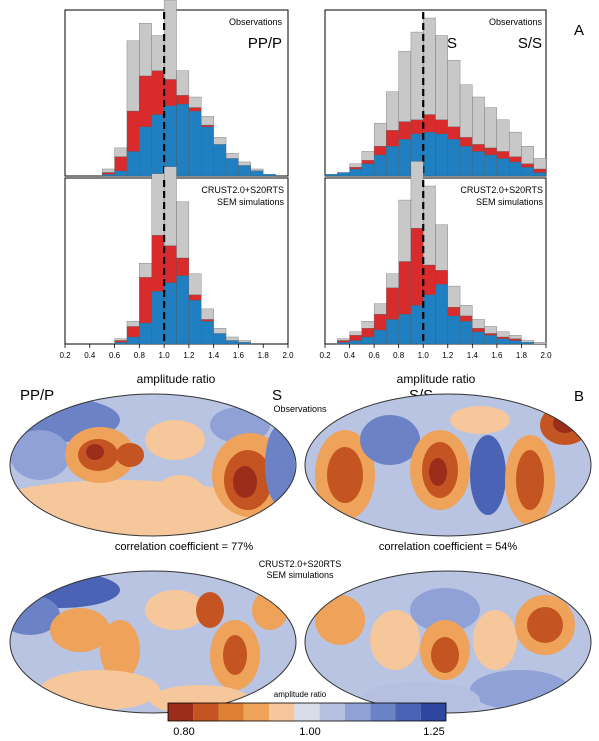 This screenshot has height=741, width=599. Describe the element at coordinates (448, 355) in the screenshot. I see `x-tick-label: 1.2` at that location.